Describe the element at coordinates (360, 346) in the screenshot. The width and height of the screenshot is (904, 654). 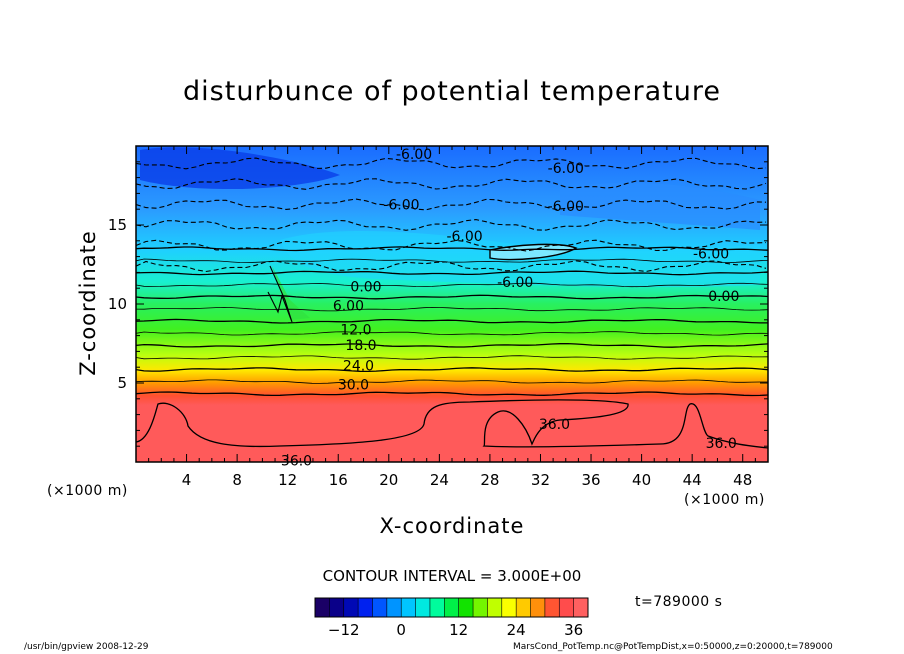
I see `contour-label: 18.0` at that location.